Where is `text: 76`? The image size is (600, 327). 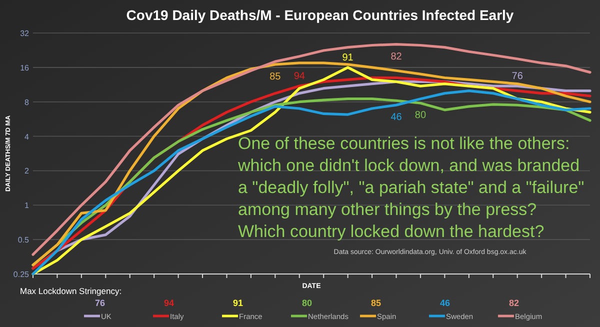
text: 76 is located at coordinates (100, 303).